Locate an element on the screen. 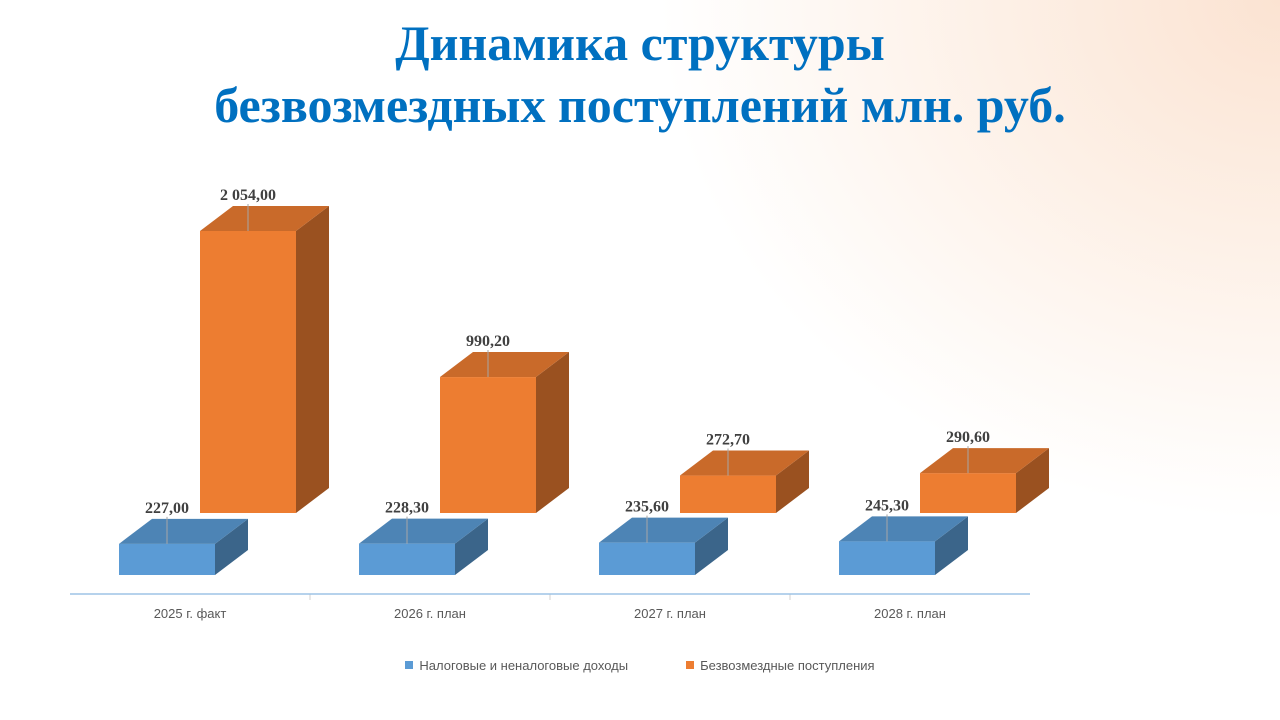 The image size is (1280, 720). legend-label-grants: Безвозмездные поступления is located at coordinates (787, 665).